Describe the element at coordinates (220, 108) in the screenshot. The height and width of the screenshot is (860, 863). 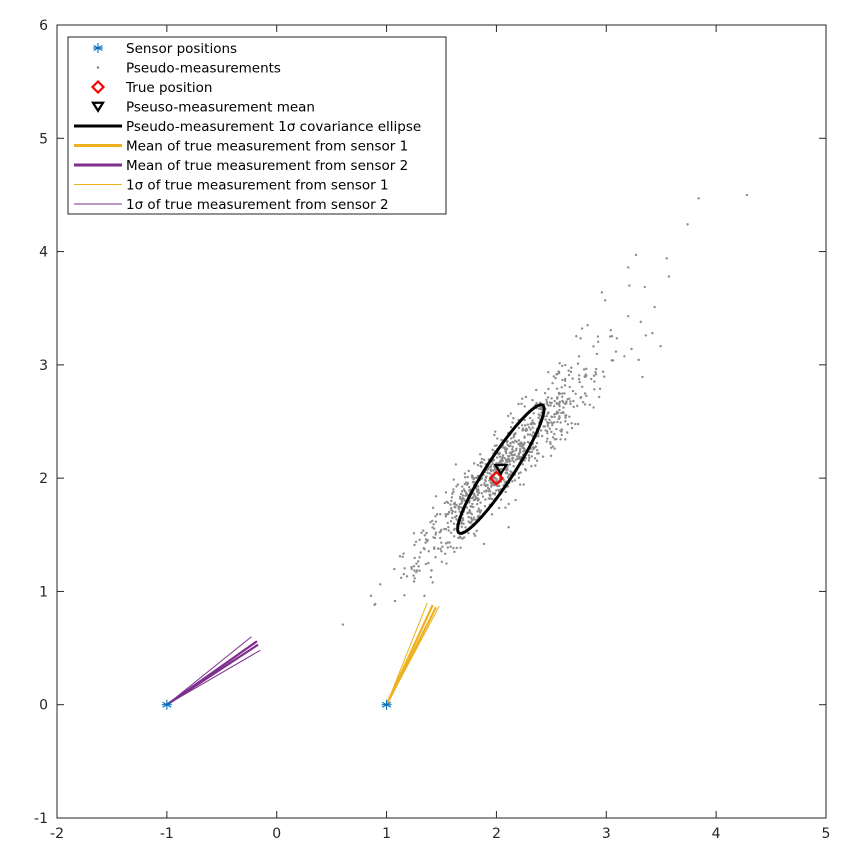
I see `legend-label: Pseuso-measurement mean` at that location.